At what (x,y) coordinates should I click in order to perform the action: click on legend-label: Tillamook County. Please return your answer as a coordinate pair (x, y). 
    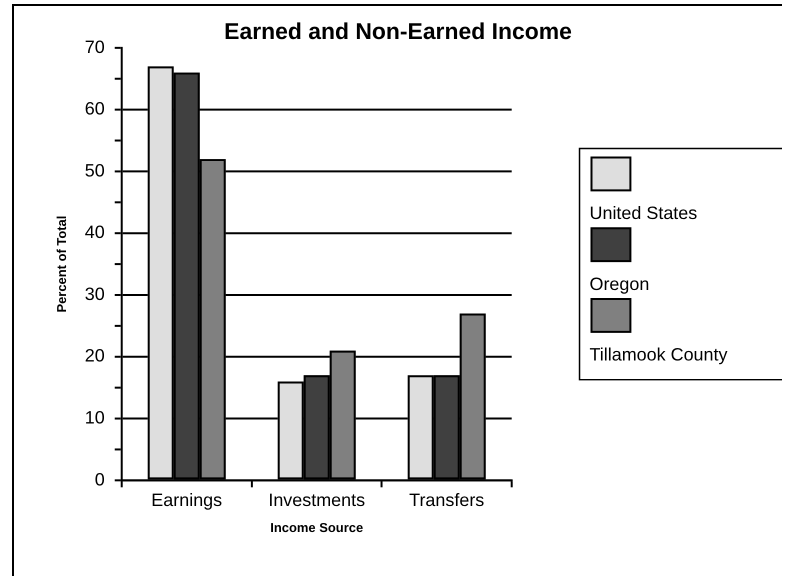
    Looking at the image, I should click on (659, 354).